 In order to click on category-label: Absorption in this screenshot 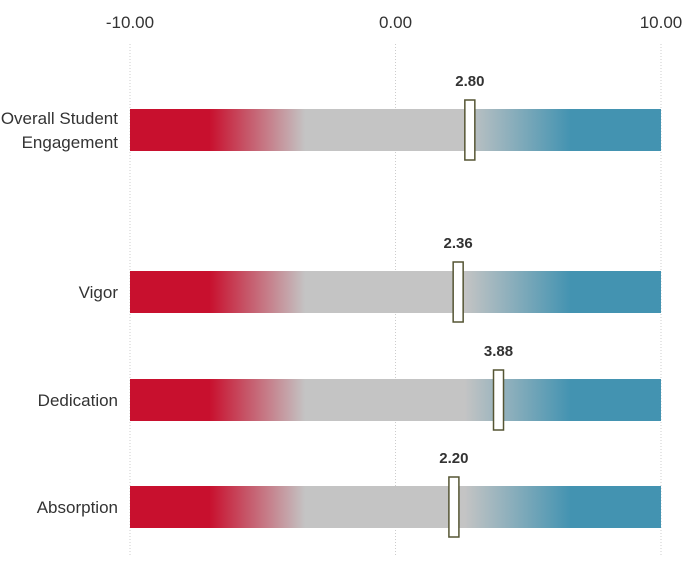, I will do `click(77, 507)`.